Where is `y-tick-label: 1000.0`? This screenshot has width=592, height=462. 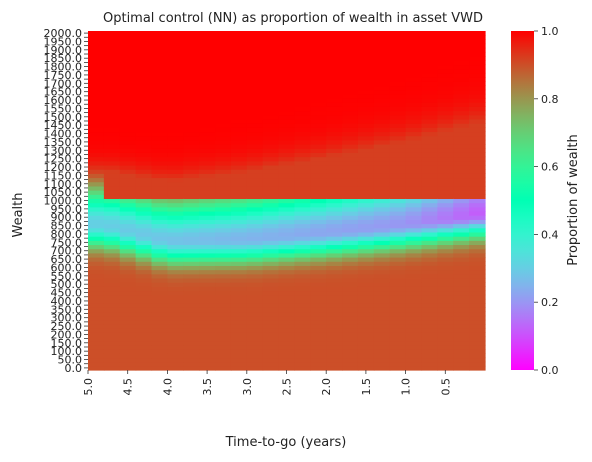 y-tick-label: 1000.0 is located at coordinates (63, 201).